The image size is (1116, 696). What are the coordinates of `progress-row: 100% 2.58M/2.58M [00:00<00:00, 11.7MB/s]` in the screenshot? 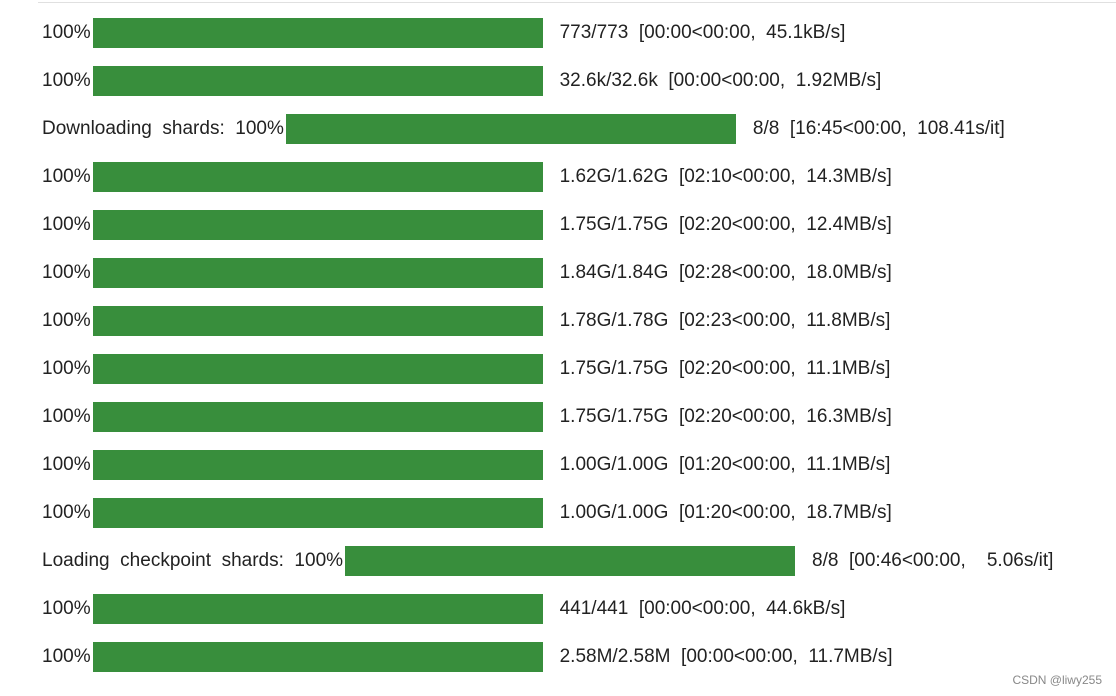 It's located at (547, 657).